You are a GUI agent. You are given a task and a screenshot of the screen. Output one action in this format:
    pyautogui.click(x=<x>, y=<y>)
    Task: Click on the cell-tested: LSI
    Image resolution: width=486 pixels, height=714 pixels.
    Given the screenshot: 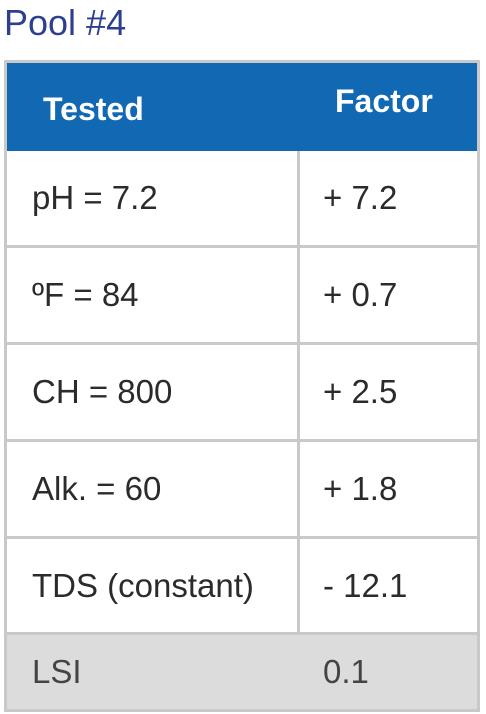 What is the action you would take?
    pyautogui.click(x=57, y=671)
    